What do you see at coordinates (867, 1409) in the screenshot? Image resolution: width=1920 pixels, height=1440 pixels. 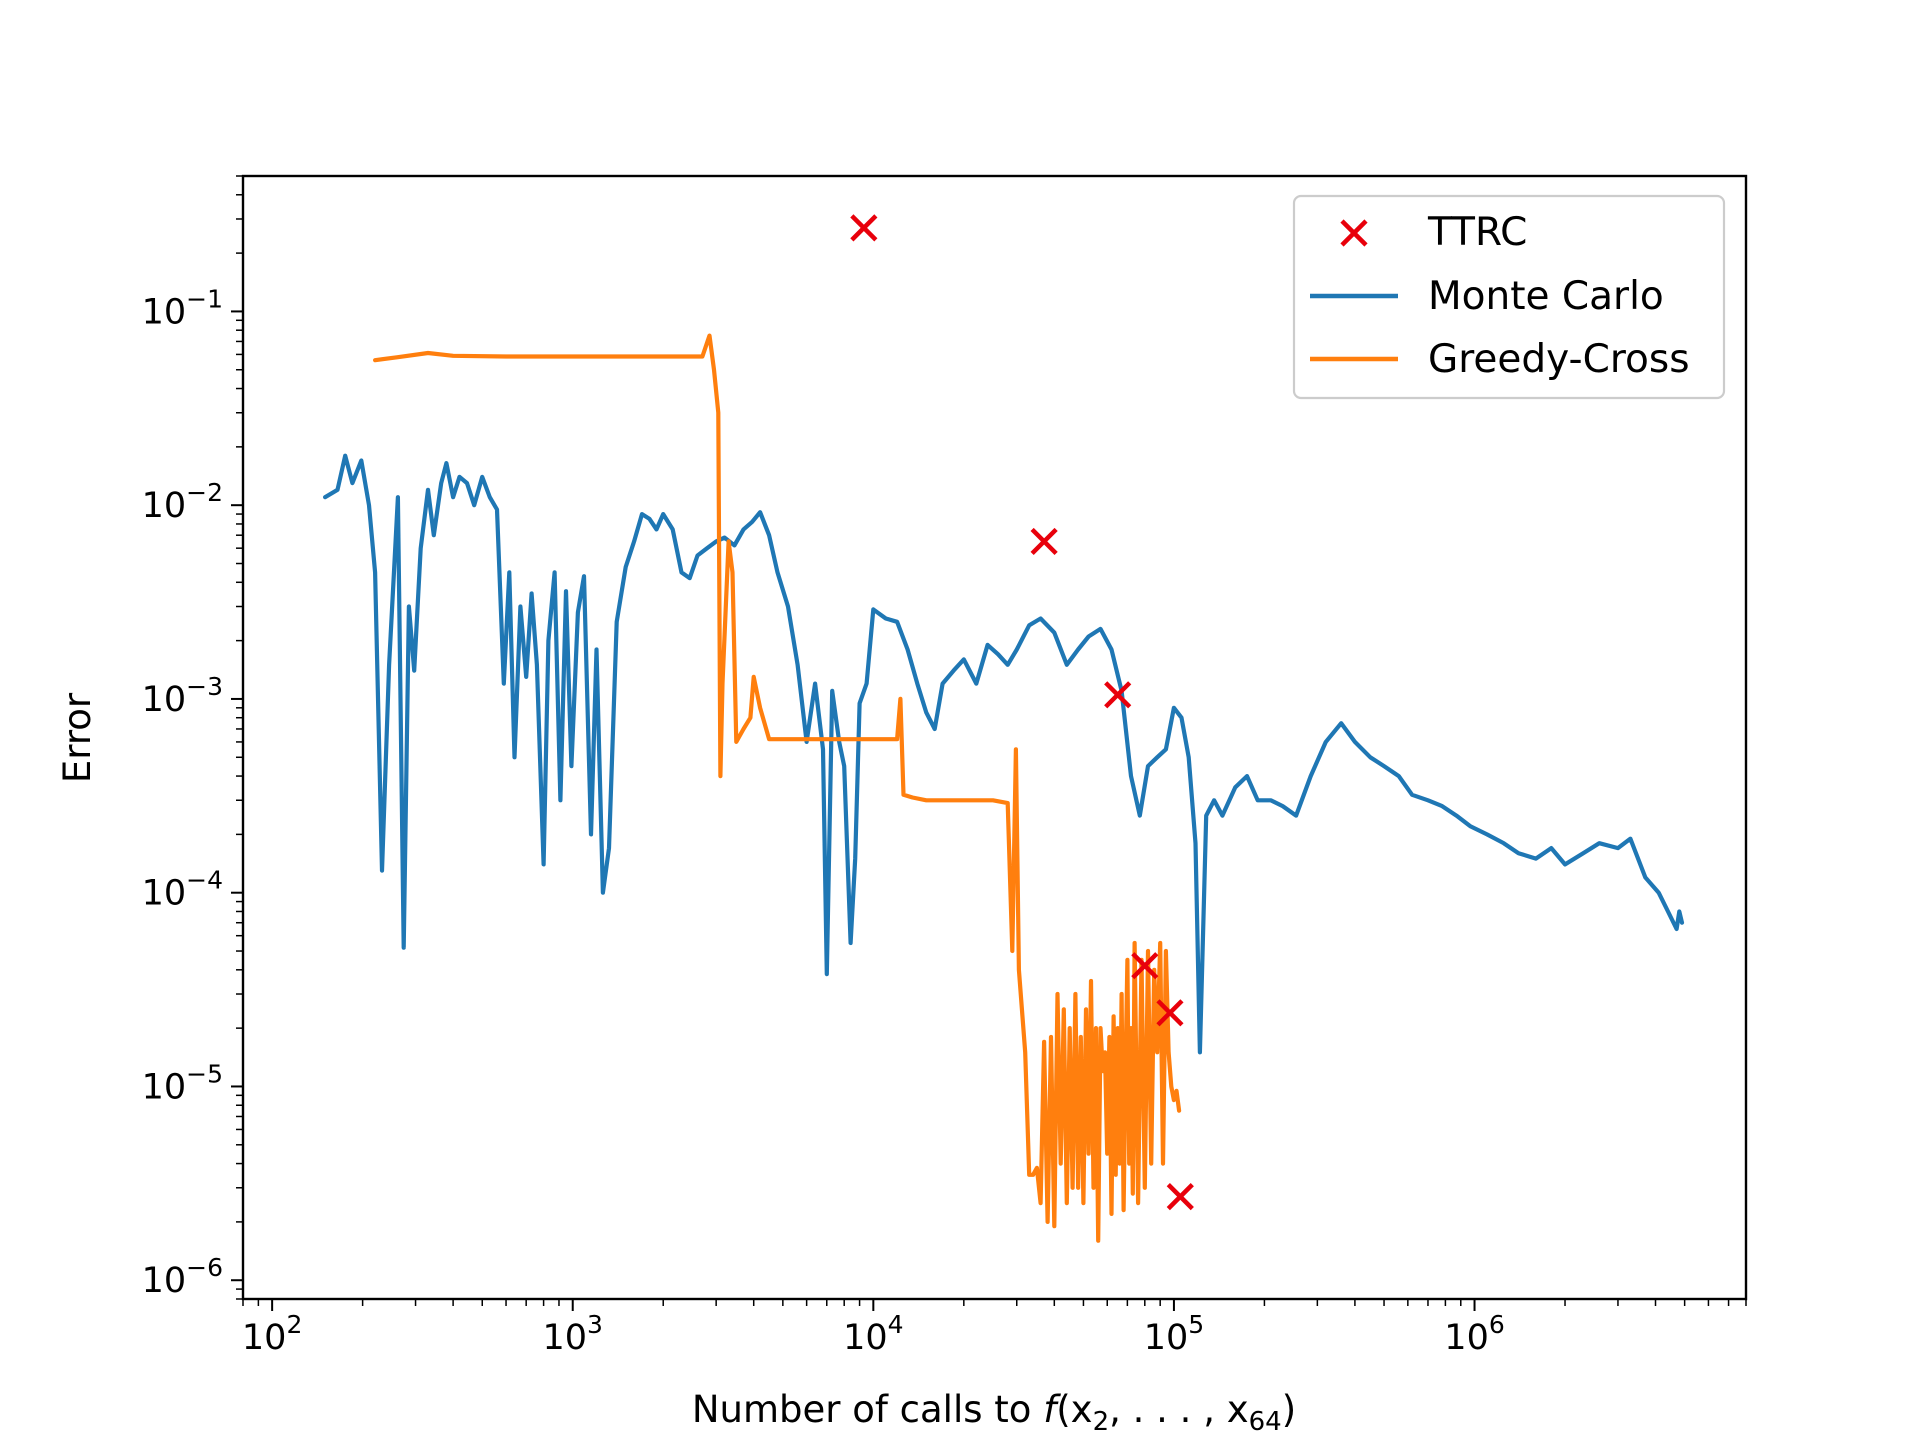 I see `x-axis-label-prefix: Number of calls to` at bounding box center [867, 1409].